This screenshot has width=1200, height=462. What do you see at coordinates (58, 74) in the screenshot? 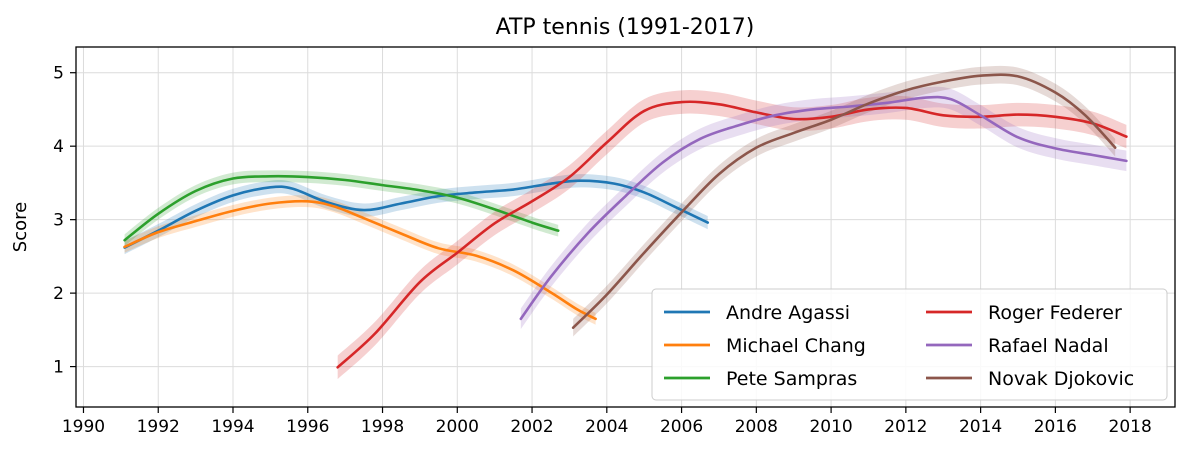
I see `y-tick-label: 5` at bounding box center [58, 74].